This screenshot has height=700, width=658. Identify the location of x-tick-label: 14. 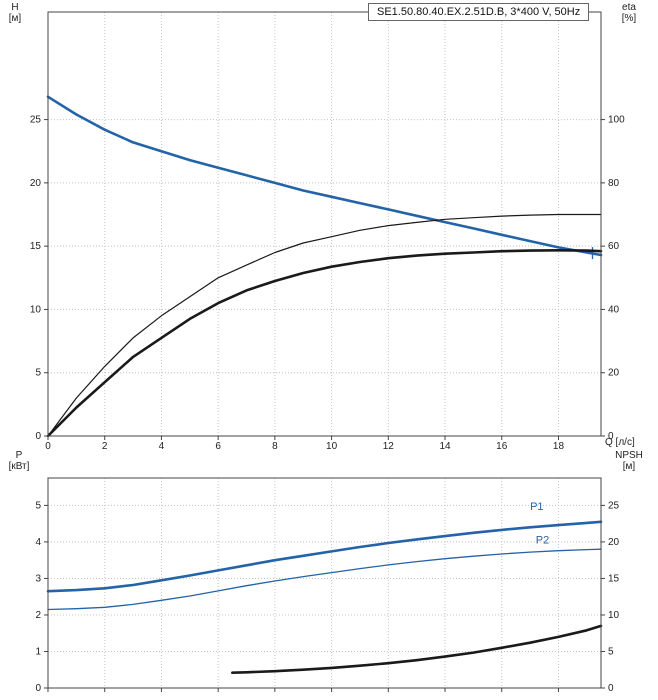
(445, 446).